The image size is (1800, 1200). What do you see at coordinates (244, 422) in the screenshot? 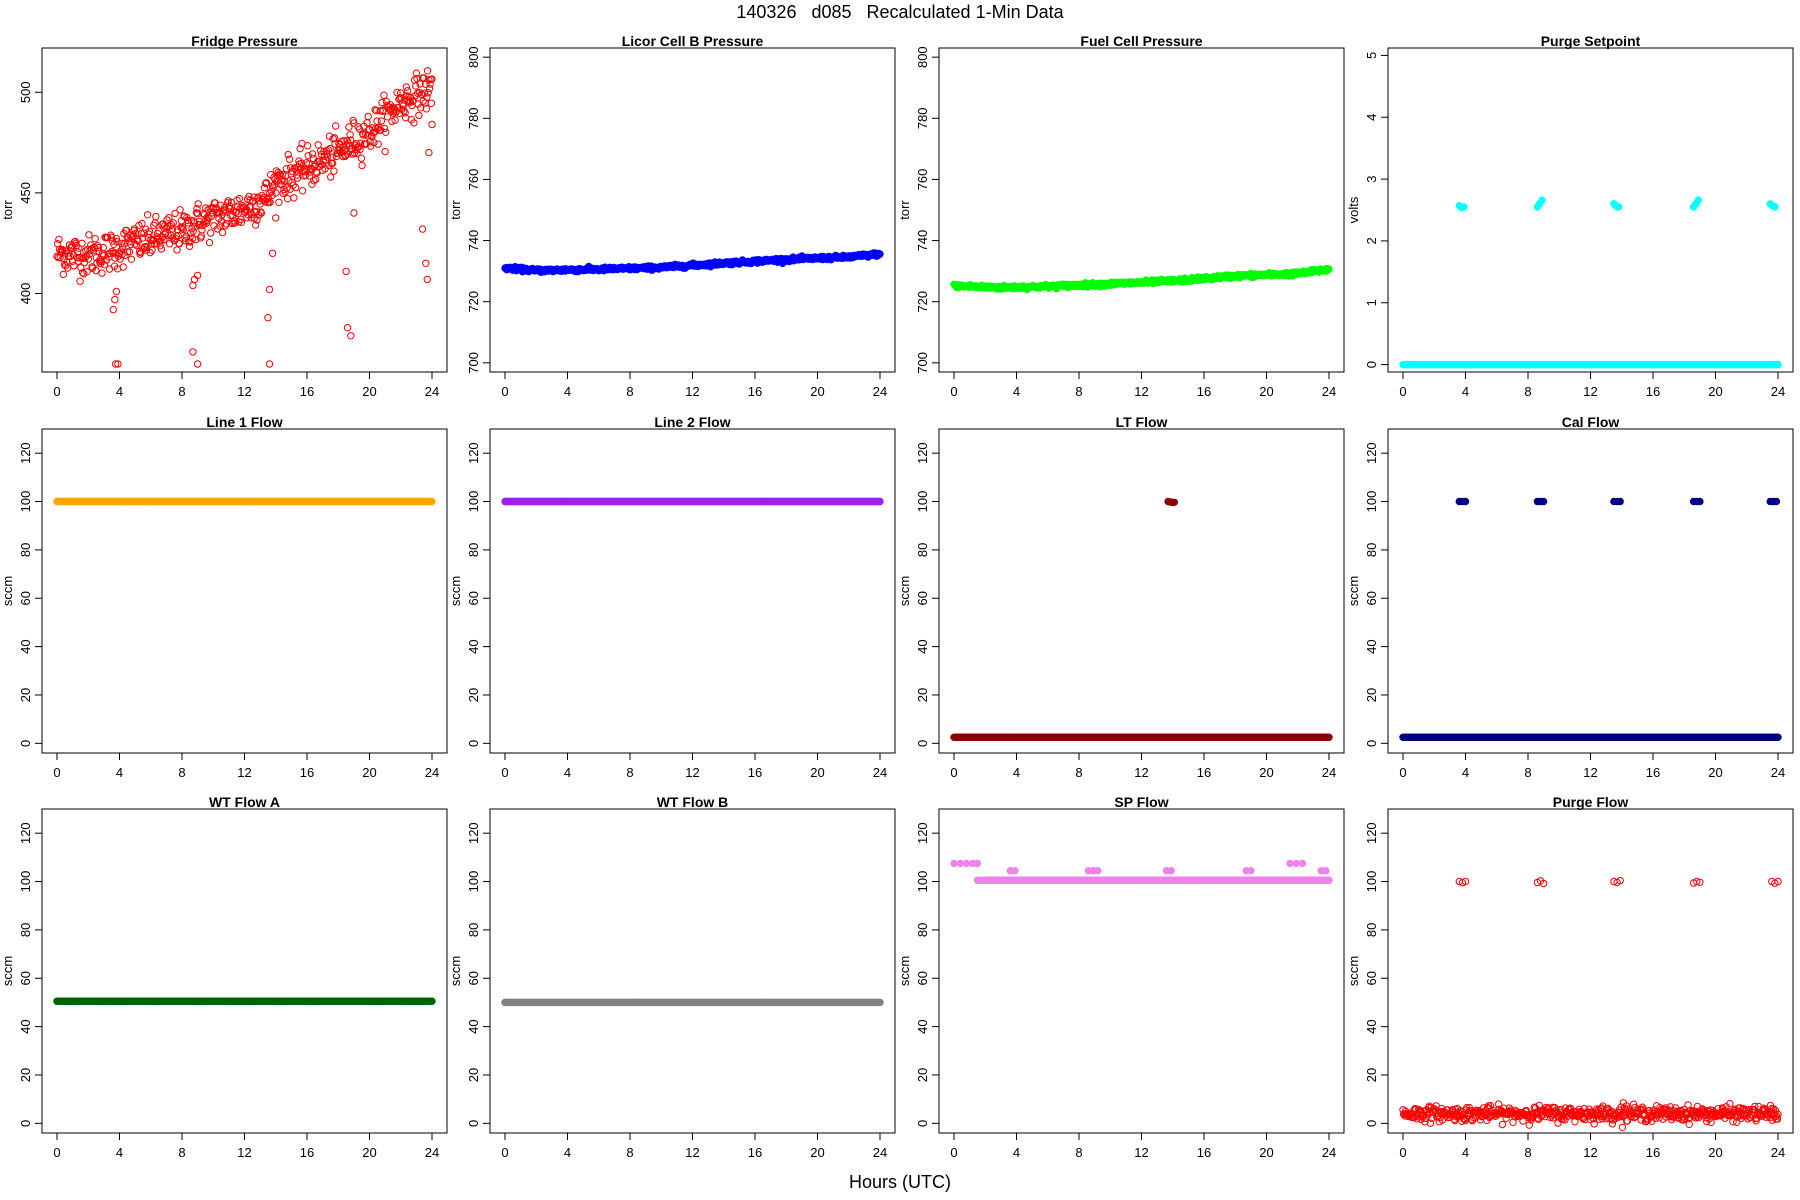
I see `panel-title: Line 1 Flow` at bounding box center [244, 422].